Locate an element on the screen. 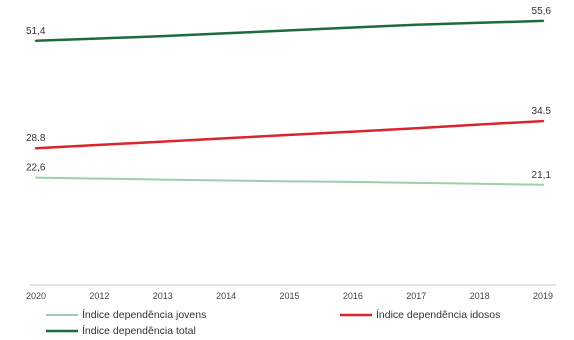  legend-label-0: Índice dependência jovens is located at coordinates (144, 314).